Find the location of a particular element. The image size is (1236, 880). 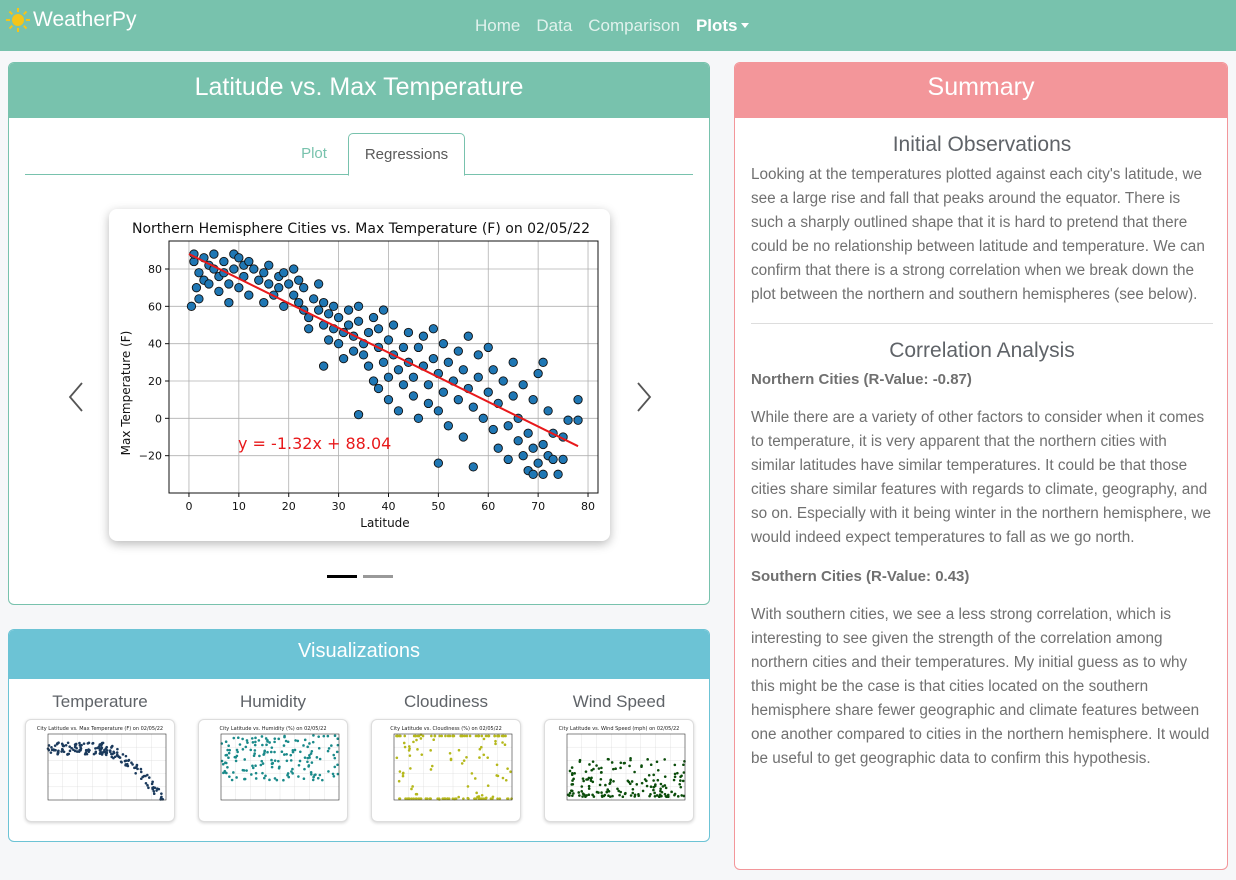

nav-comparison: Comparison is located at coordinates (634, 25).